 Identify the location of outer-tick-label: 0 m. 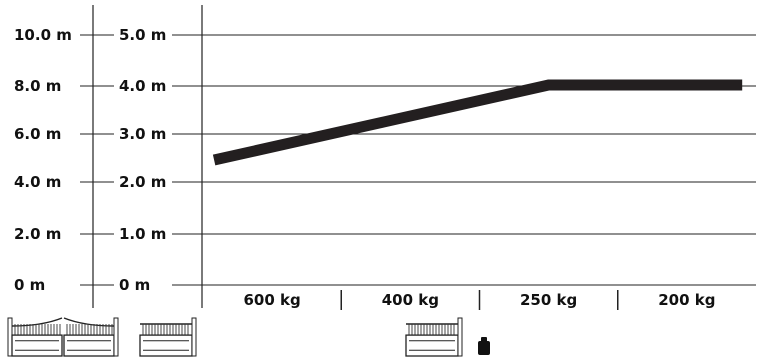
(29, 285).